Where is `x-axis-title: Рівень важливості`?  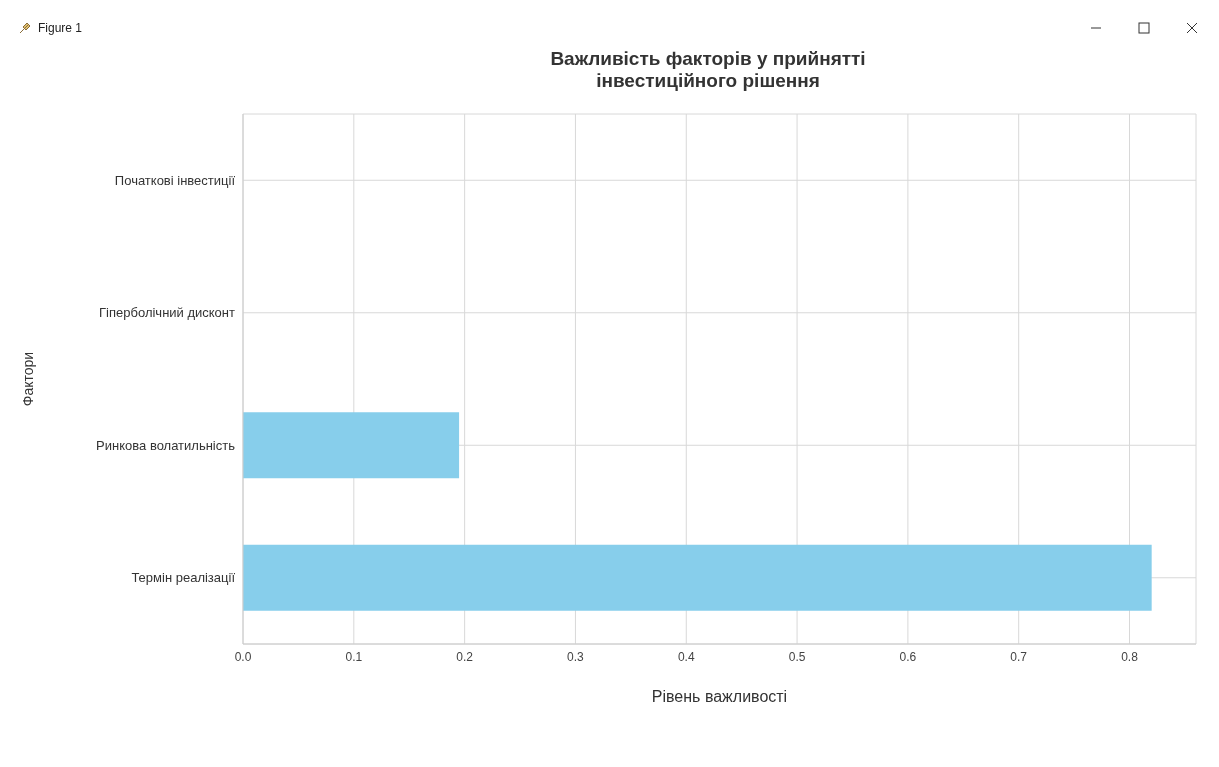 x-axis-title: Рівень важливості is located at coordinates (719, 696).